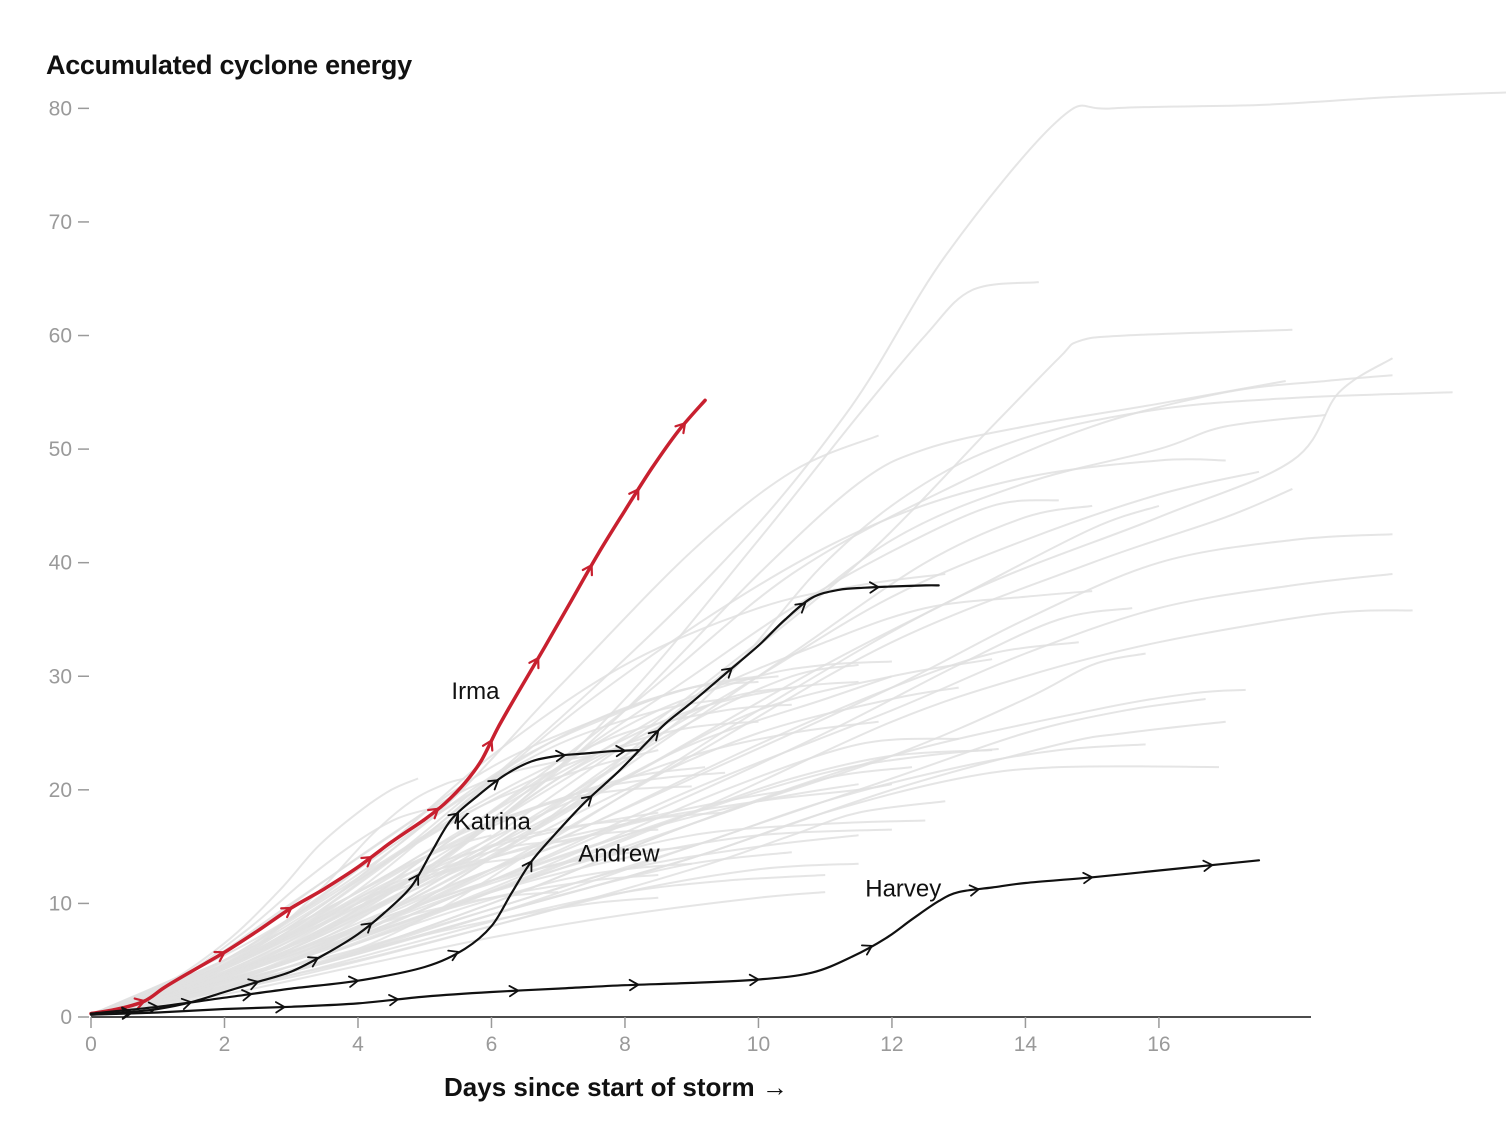 This screenshot has width=1506, height=1136. I want to click on x-tick-label: 14, so click(1026, 1044).